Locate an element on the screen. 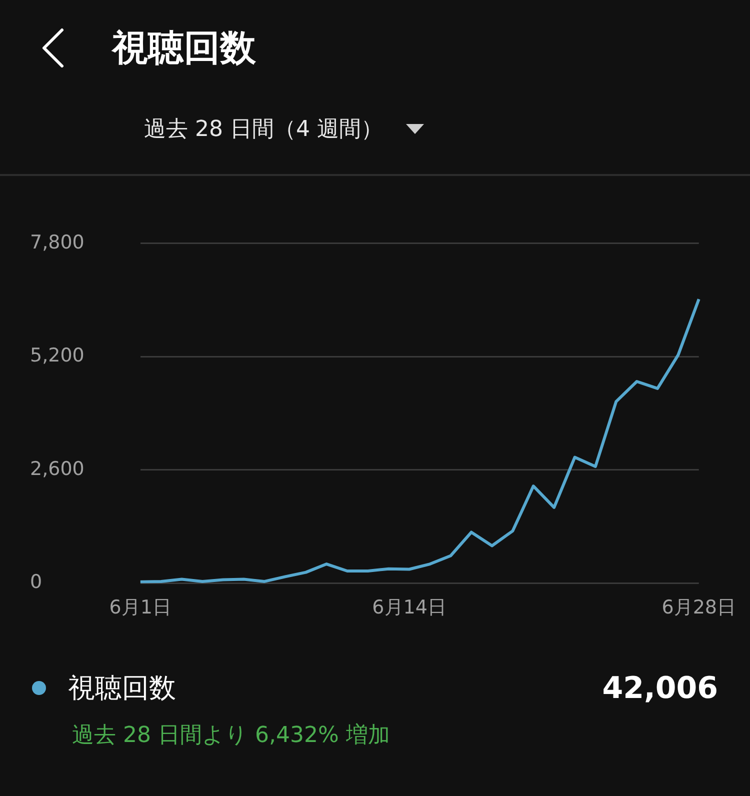  chart-subtitle: 過去 28 日間（4 週間） is located at coordinates (263, 130).